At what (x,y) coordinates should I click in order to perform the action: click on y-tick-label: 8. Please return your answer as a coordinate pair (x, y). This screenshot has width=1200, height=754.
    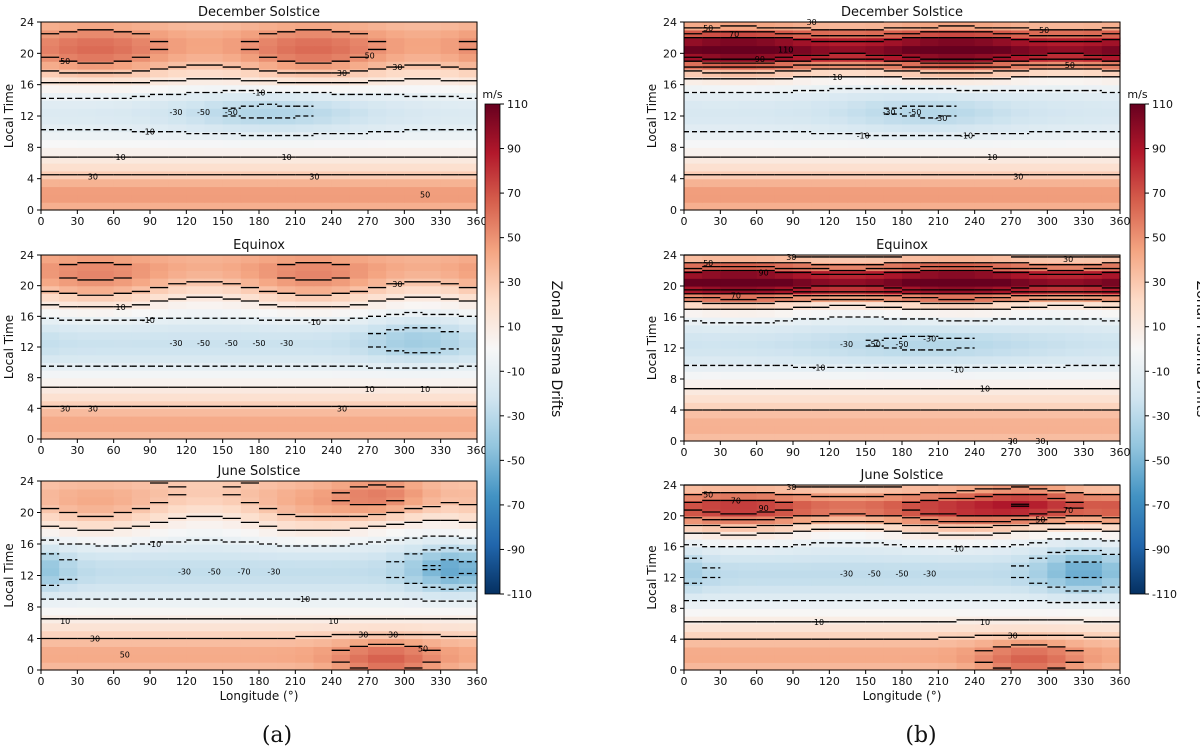
    Looking at the image, I should click on (30, 607).